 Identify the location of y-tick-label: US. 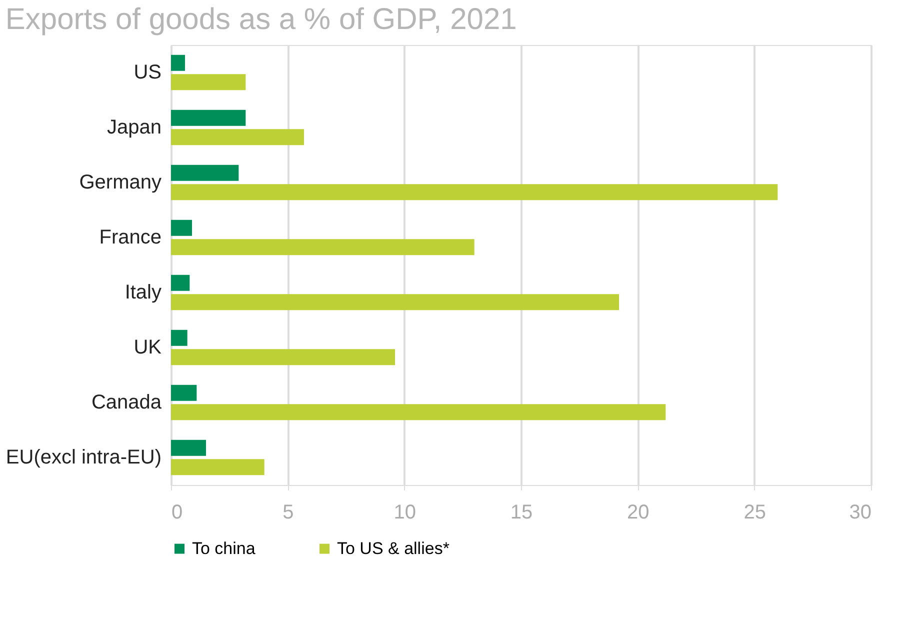
(148, 73).